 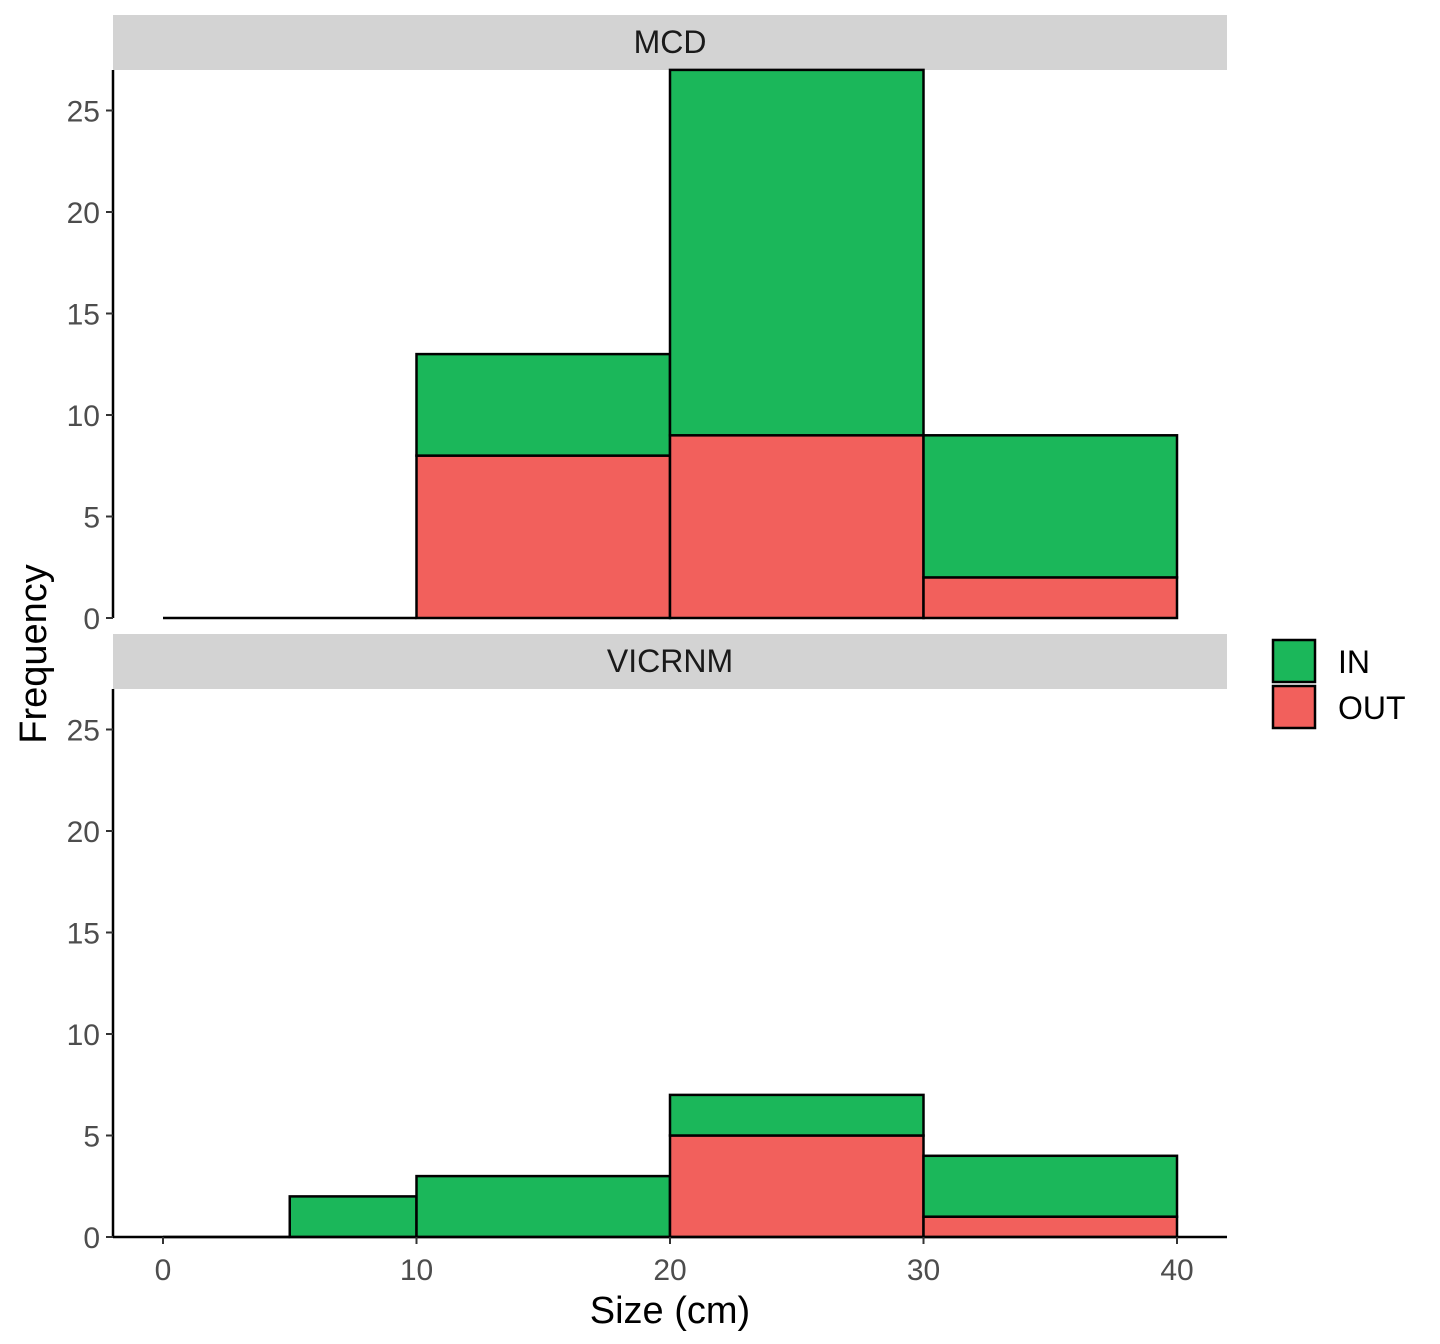 What do you see at coordinates (83, 213) in the screenshot?
I see `y-tick-label-mcd-20: 20` at bounding box center [83, 213].